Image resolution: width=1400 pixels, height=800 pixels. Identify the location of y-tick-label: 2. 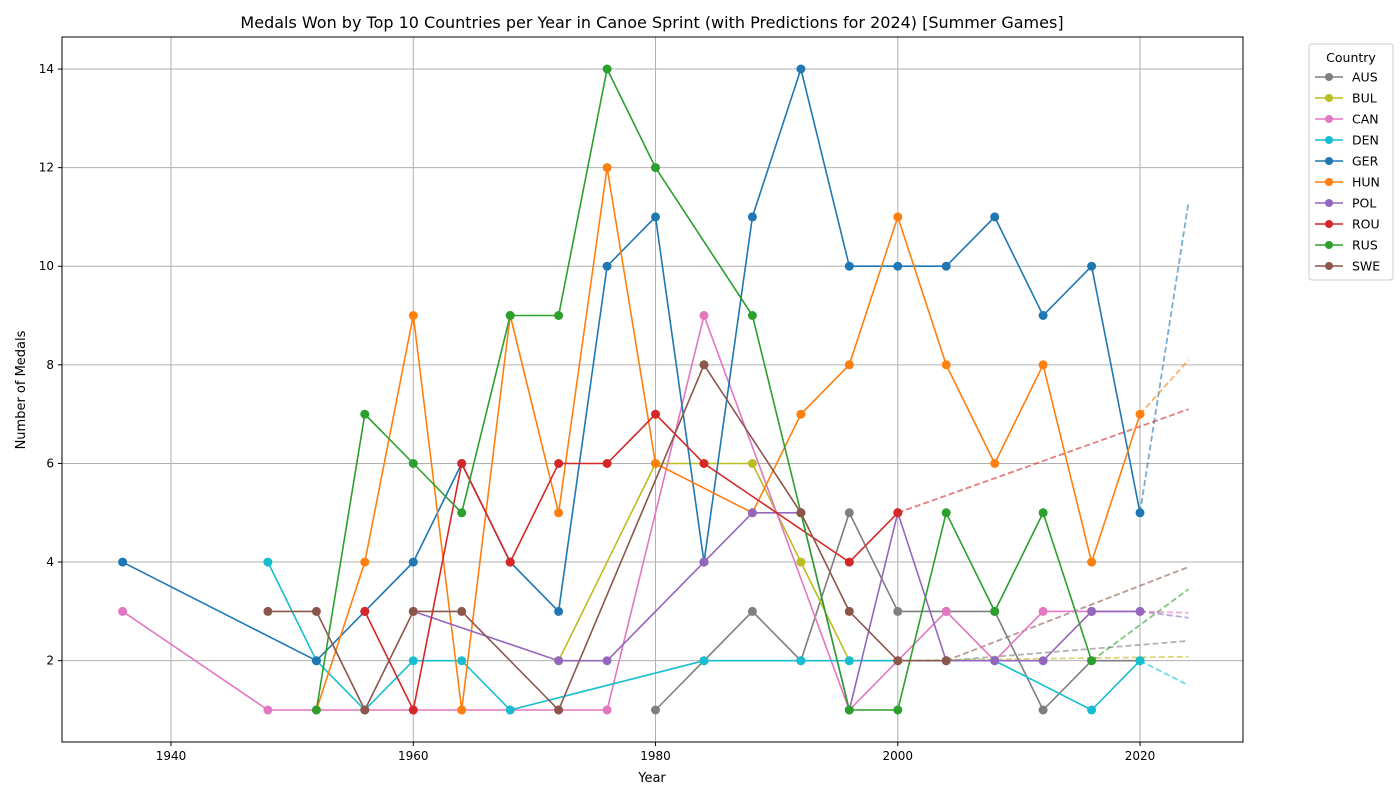
(50, 661).